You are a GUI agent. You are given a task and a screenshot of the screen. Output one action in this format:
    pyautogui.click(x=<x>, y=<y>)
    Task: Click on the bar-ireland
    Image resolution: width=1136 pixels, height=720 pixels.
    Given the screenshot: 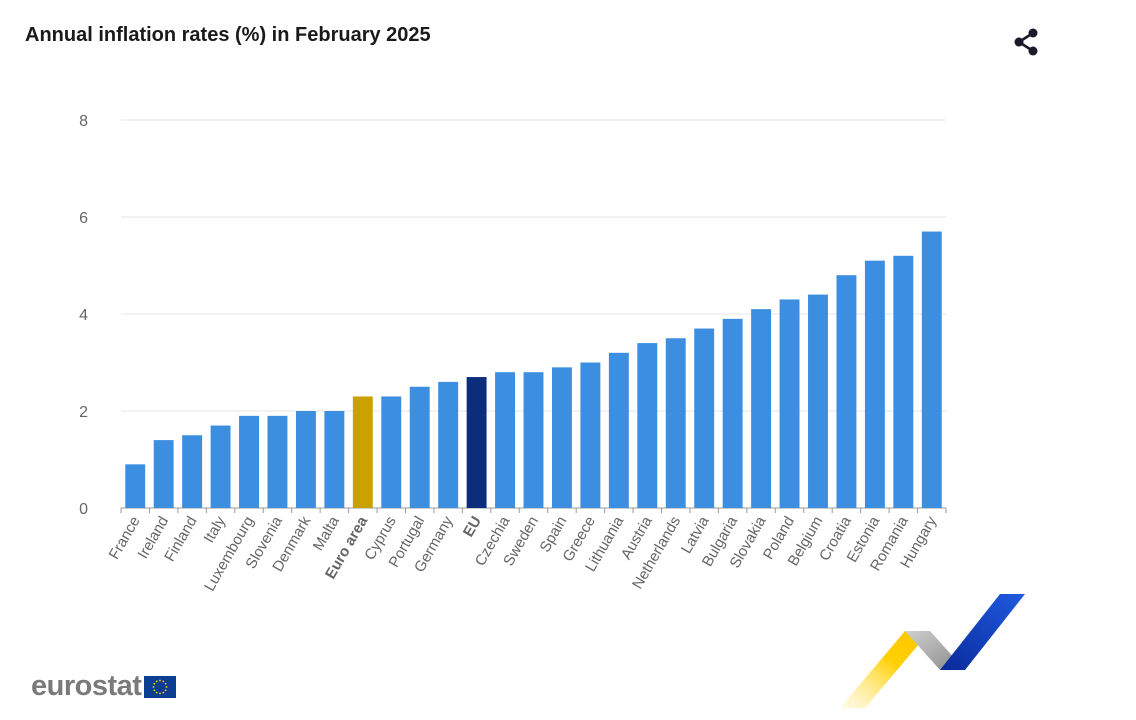 What is the action you would take?
    pyautogui.click(x=163, y=474)
    